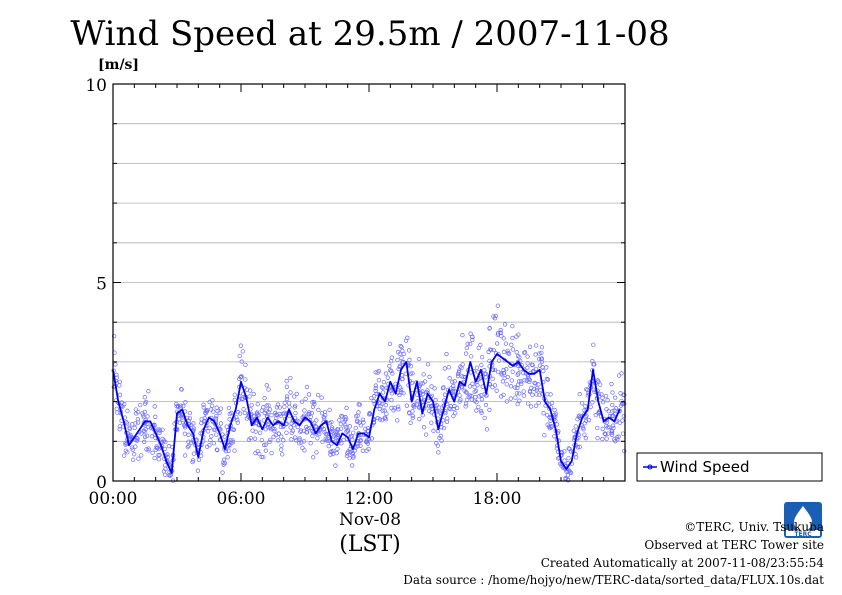 The height and width of the screenshot is (595, 842). What do you see at coordinates (370, 544) in the screenshot?
I see `x-axis-label: (LST)` at bounding box center [370, 544].